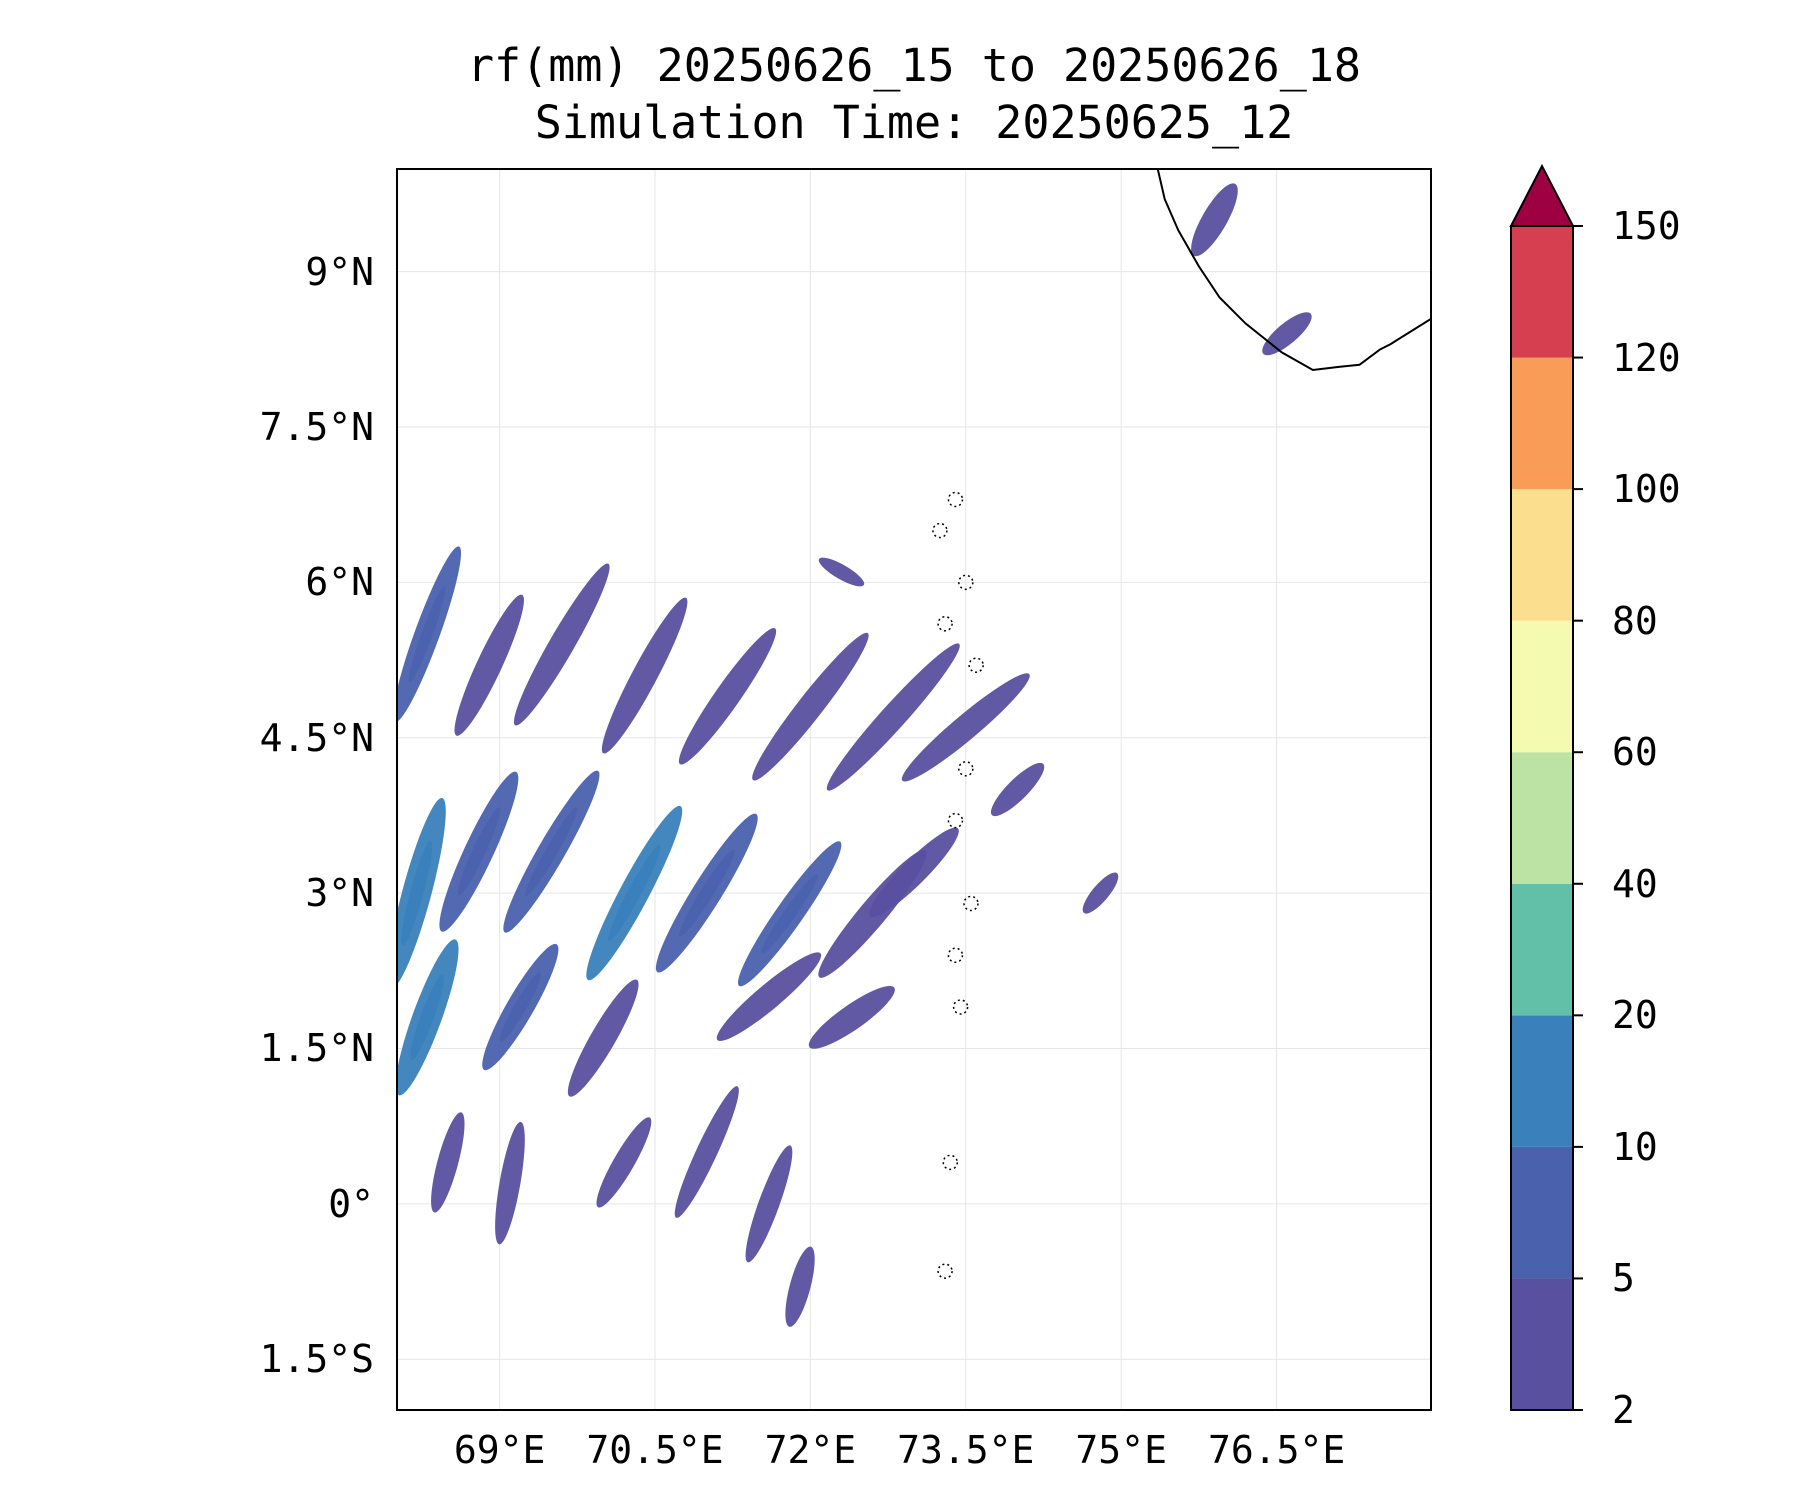 This screenshot has width=1800, height=1500. I want to click on y-tick-label: 1.5°S, so click(316, 1359).